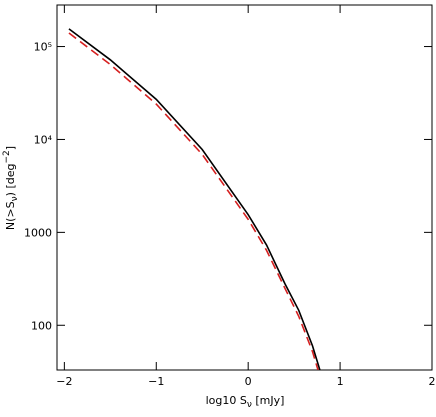 The width and height of the screenshot is (436, 417). I want to click on x-tick-label: 2, so click(432, 381).